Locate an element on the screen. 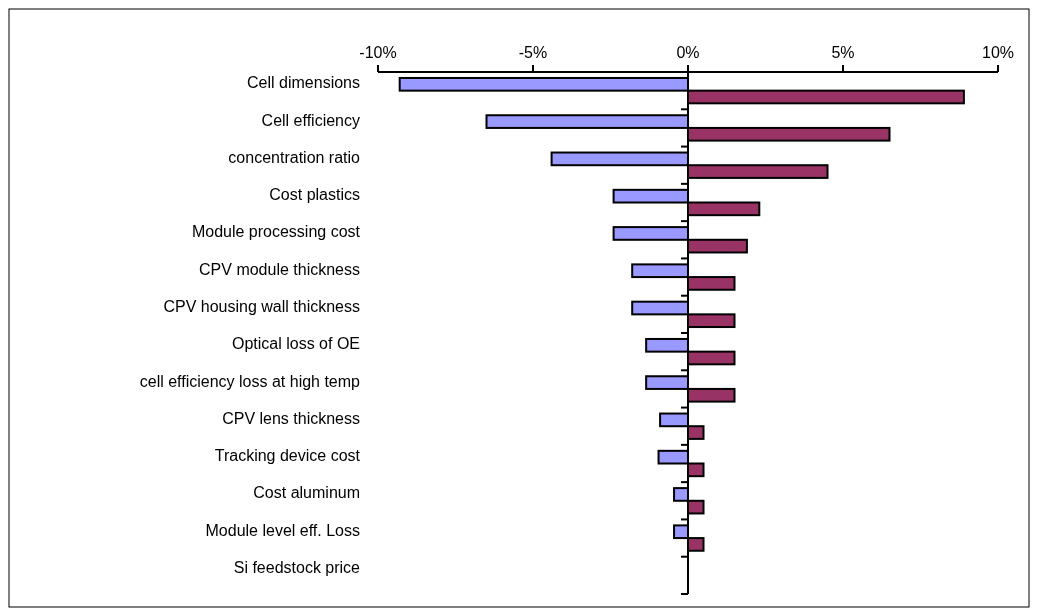 This screenshot has width=1038, height=609. x-tick-label: 0% is located at coordinates (688, 52).